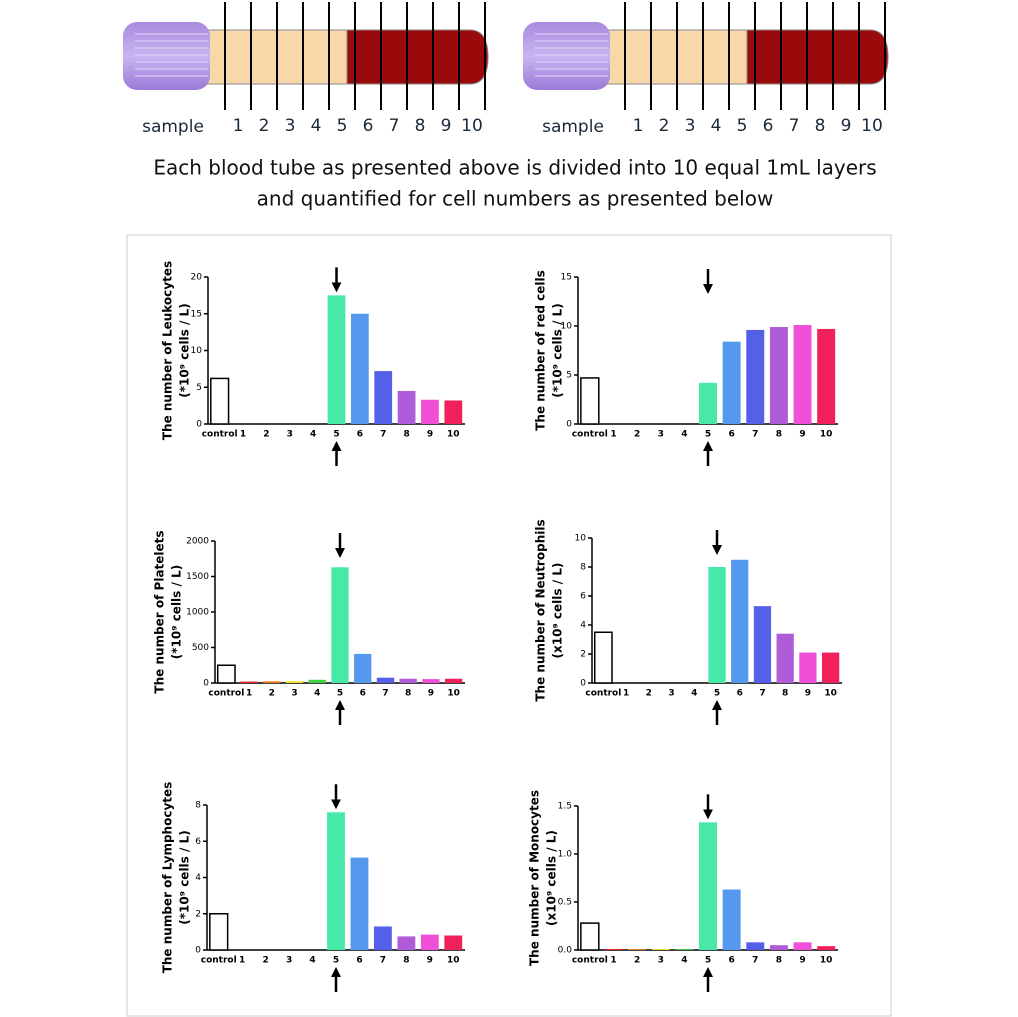 The image size is (1018, 1017). Describe the element at coordinates (565, 855) in the screenshot. I see `y-tick-label: 1.0` at that location.